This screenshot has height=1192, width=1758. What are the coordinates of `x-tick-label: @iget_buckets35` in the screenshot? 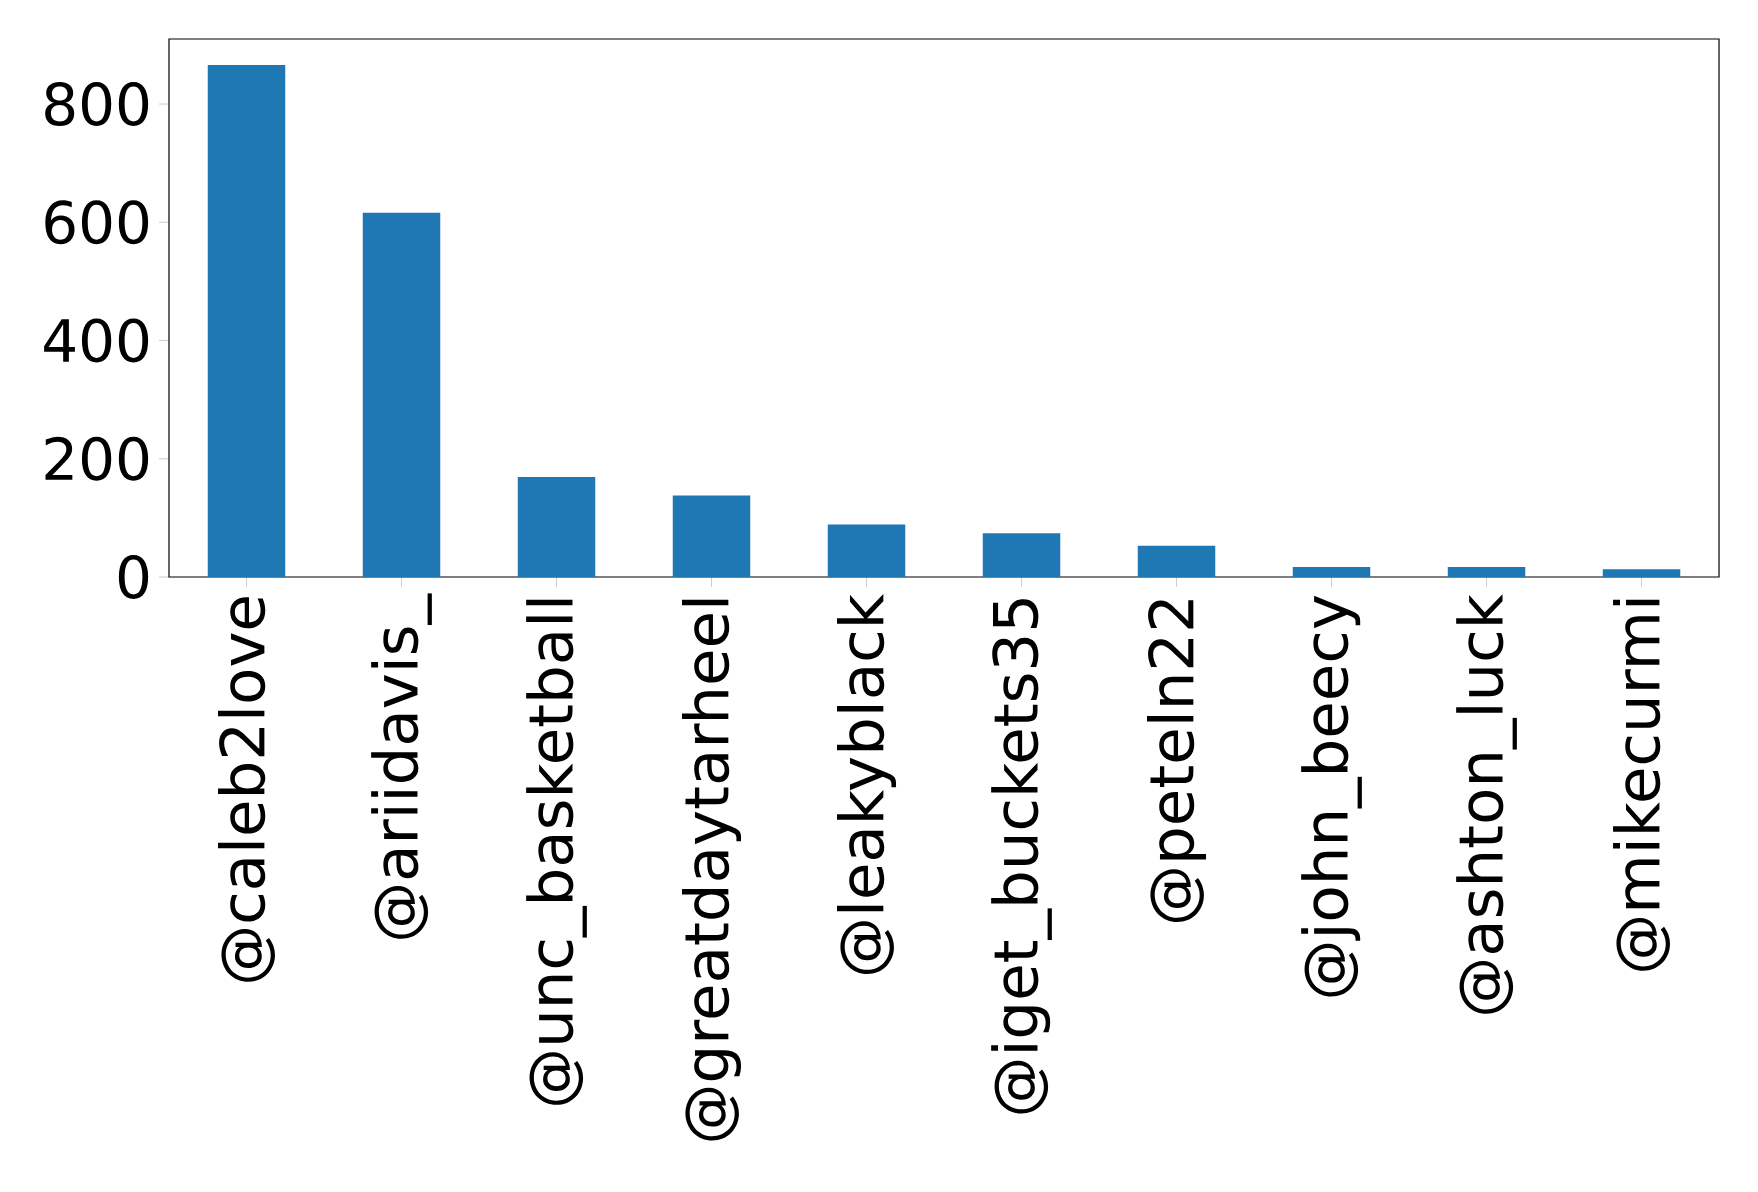 It's located at (1021, 856).